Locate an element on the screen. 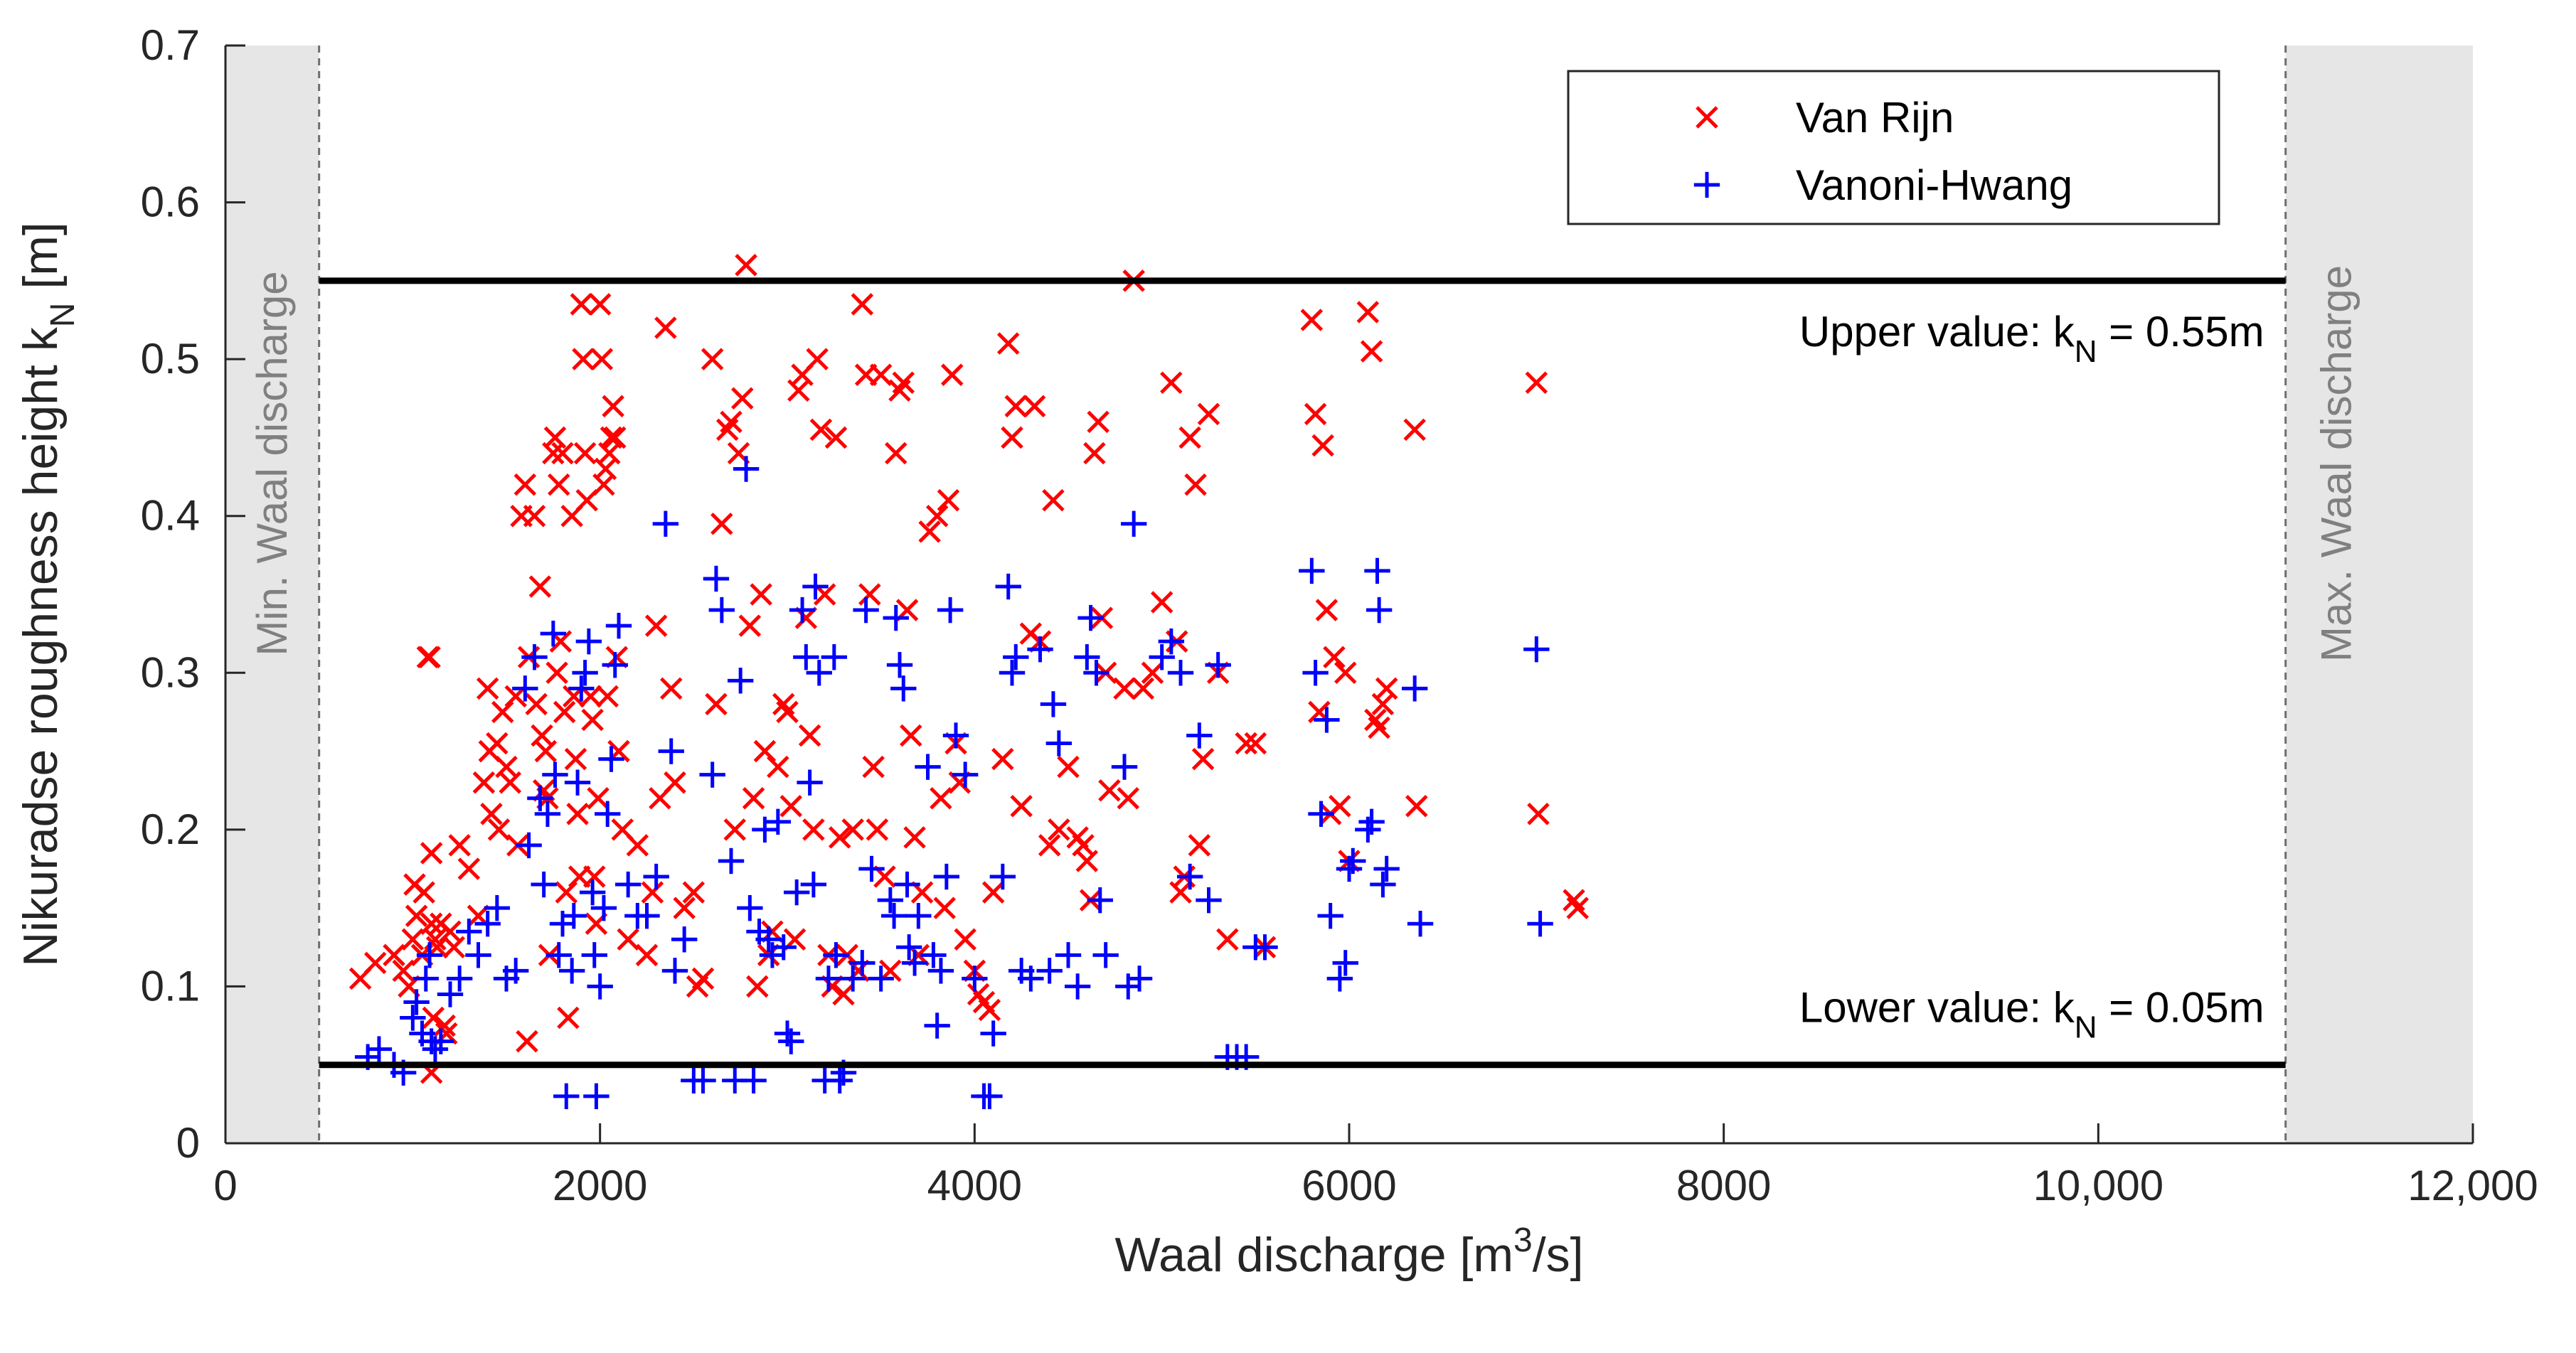 The width and height of the screenshot is (2576, 1353). max-discharge-band is located at coordinates (2379, 594).